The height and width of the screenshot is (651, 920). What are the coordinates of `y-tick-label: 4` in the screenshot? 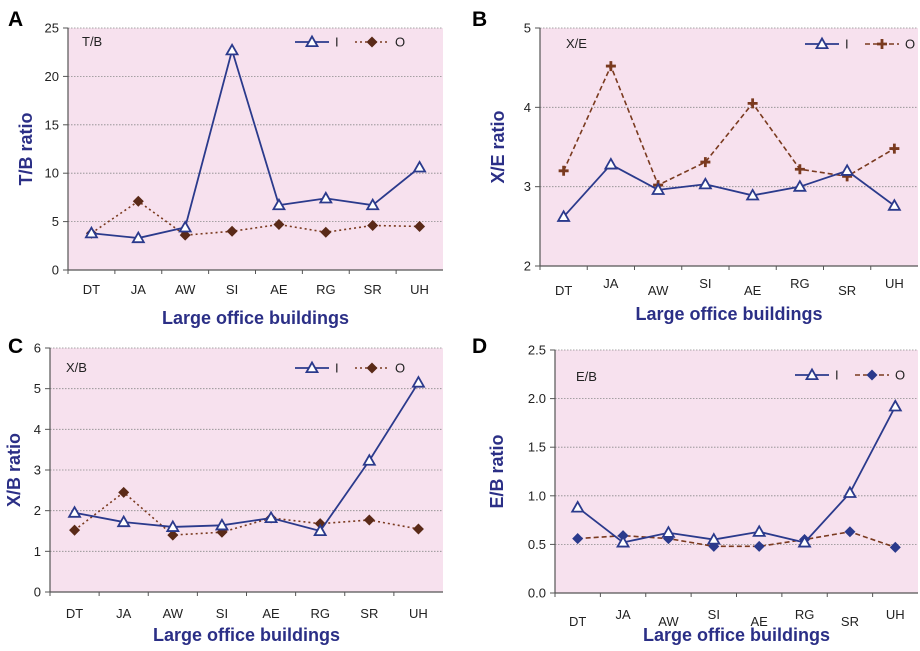 It's located at (37, 429).